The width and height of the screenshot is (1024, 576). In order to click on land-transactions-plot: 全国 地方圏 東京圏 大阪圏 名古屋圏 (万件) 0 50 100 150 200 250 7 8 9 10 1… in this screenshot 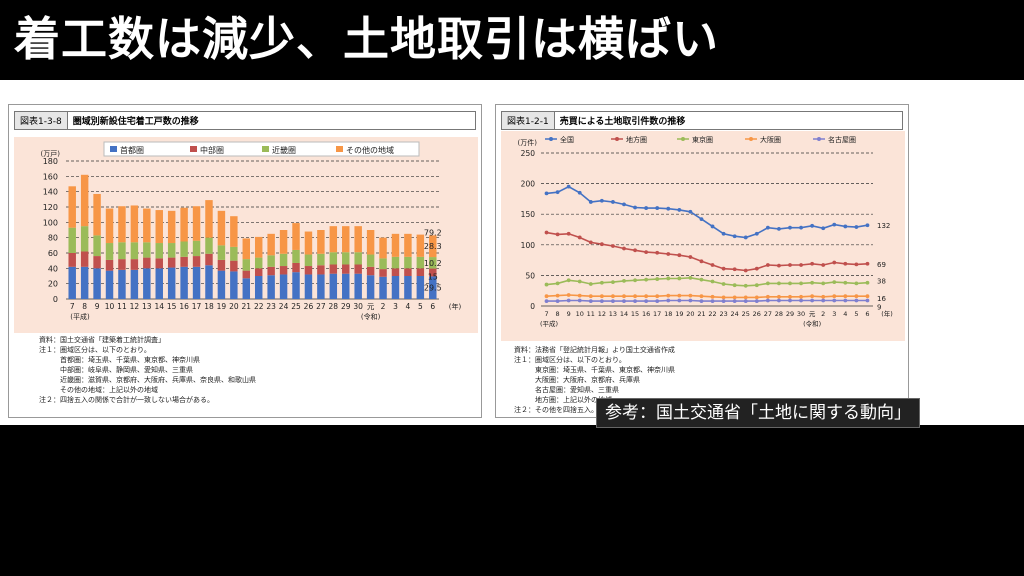, I will do `click(703, 236)`.